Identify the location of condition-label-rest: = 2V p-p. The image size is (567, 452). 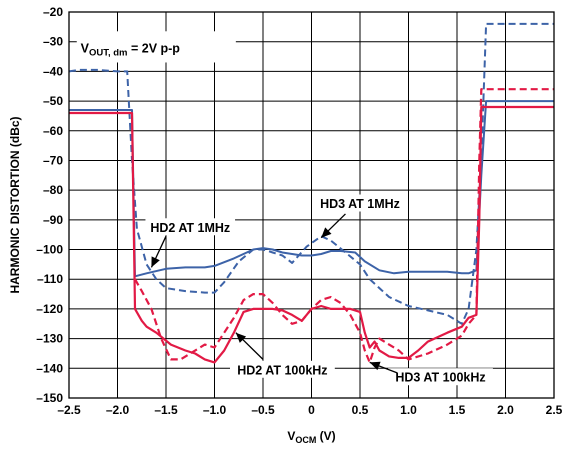
(154, 49).